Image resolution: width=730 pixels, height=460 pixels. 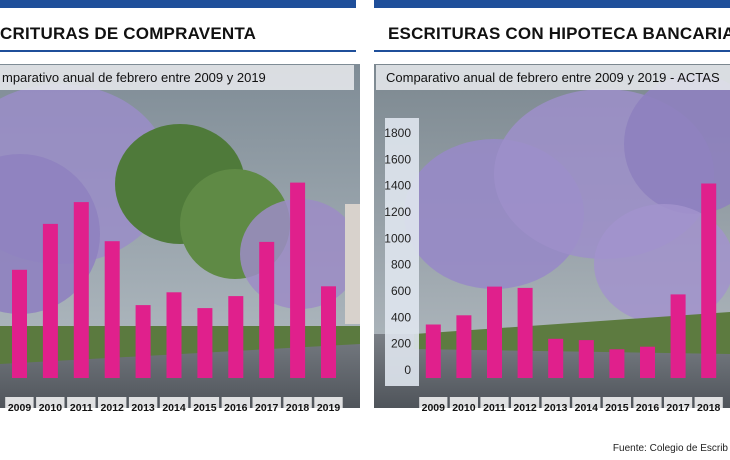 What do you see at coordinates (397, 159) in the screenshot?
I see `right-y-tick-label: 1600` at bounding box center [397, 159].